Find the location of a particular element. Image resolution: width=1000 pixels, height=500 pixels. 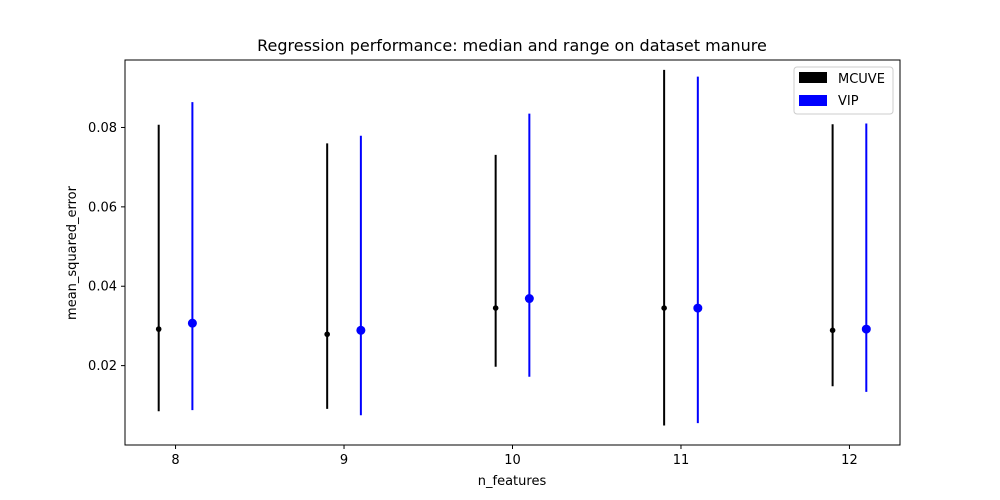

x-axis-label: n_features is located at coordinates (512, 481).